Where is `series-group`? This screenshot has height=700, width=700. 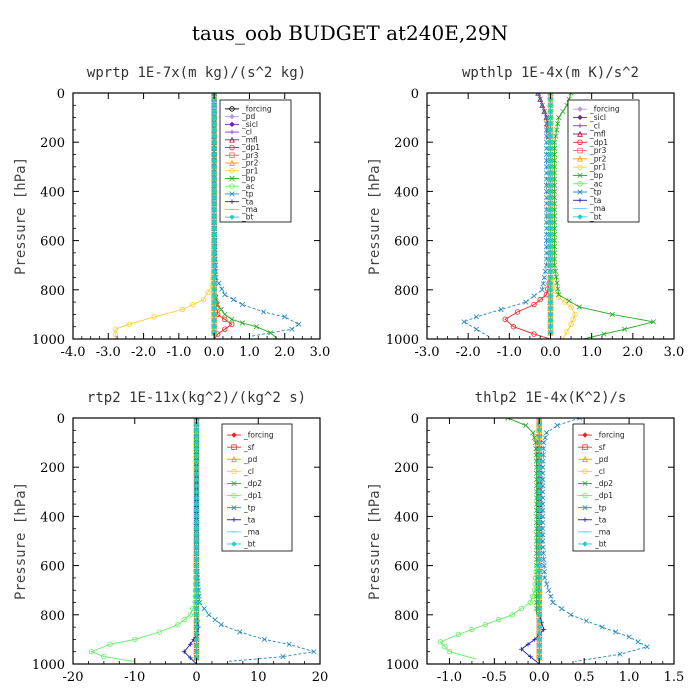
series-group is located at coordinates (202, 541).